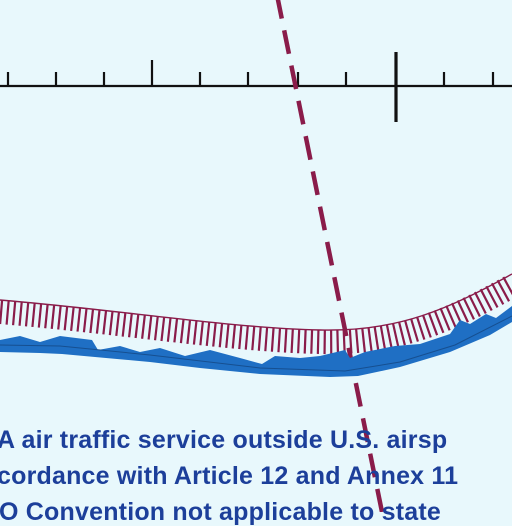 The height and width of the screenshot is (526, 512). Describe the element at coordinates (220, 512) in the screenshot. I see `airspace-note-line-3: O Convention not applicable to state` at that location.